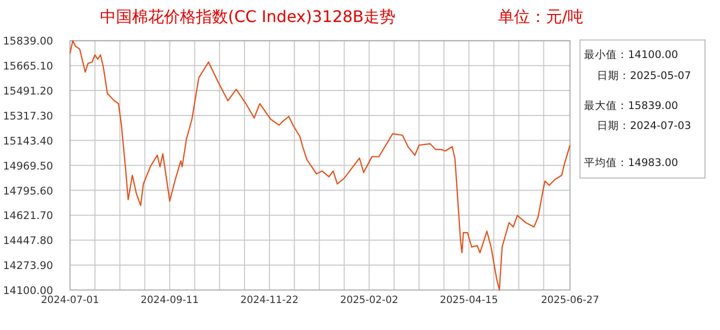  I want to click on text: 最小值：14100.00, so click(631, 54).